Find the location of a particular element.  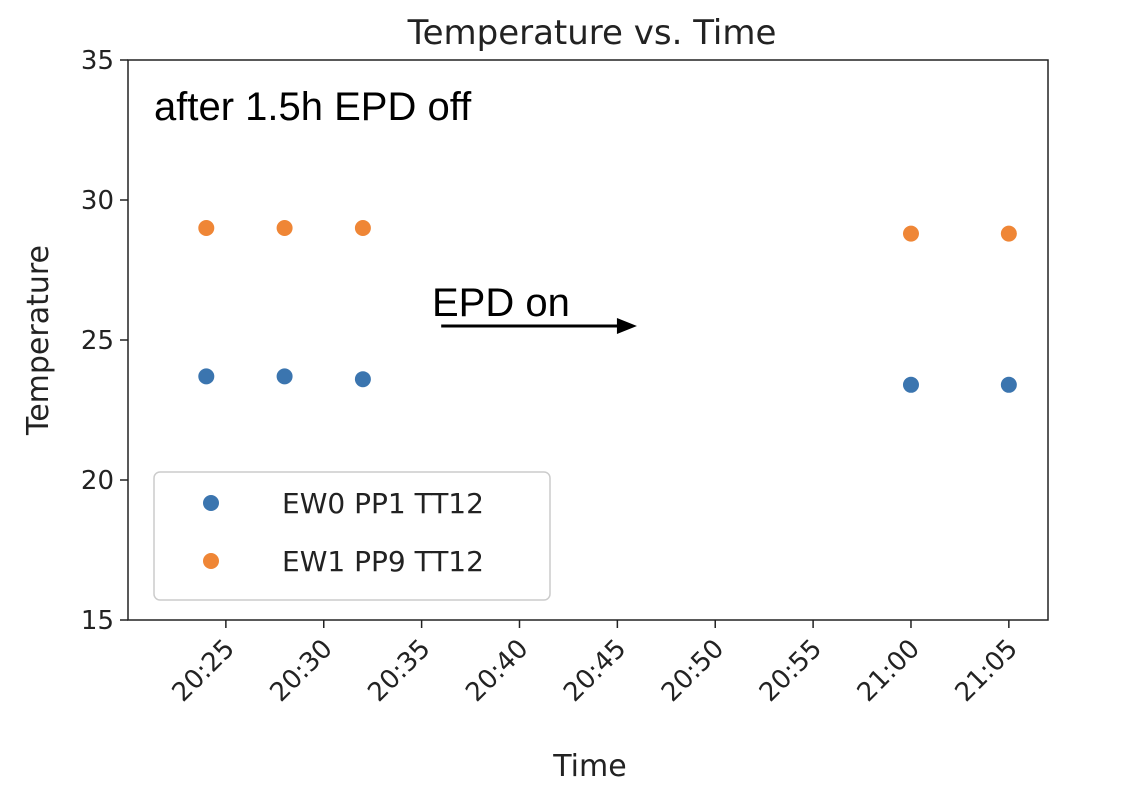

x-tick-label: 20:30 is located at coordinates (301, 671).